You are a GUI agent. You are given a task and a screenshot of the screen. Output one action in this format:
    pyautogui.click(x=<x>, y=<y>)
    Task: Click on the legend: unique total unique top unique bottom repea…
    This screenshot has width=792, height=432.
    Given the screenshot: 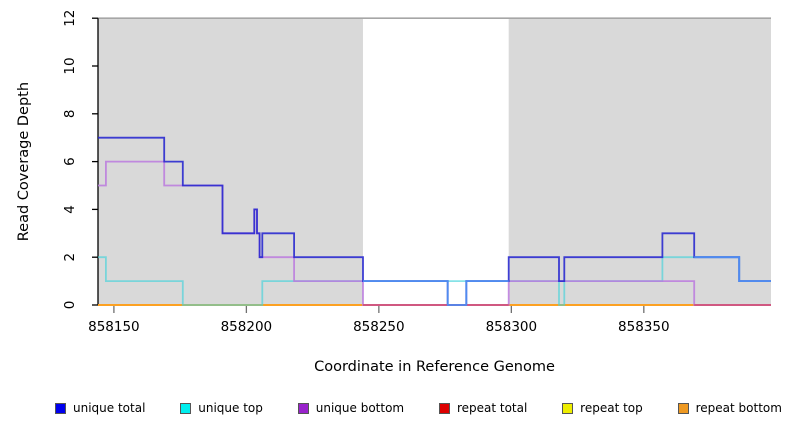 What is the action you would take?
    pyautogui.click(x=418, y=408)
    